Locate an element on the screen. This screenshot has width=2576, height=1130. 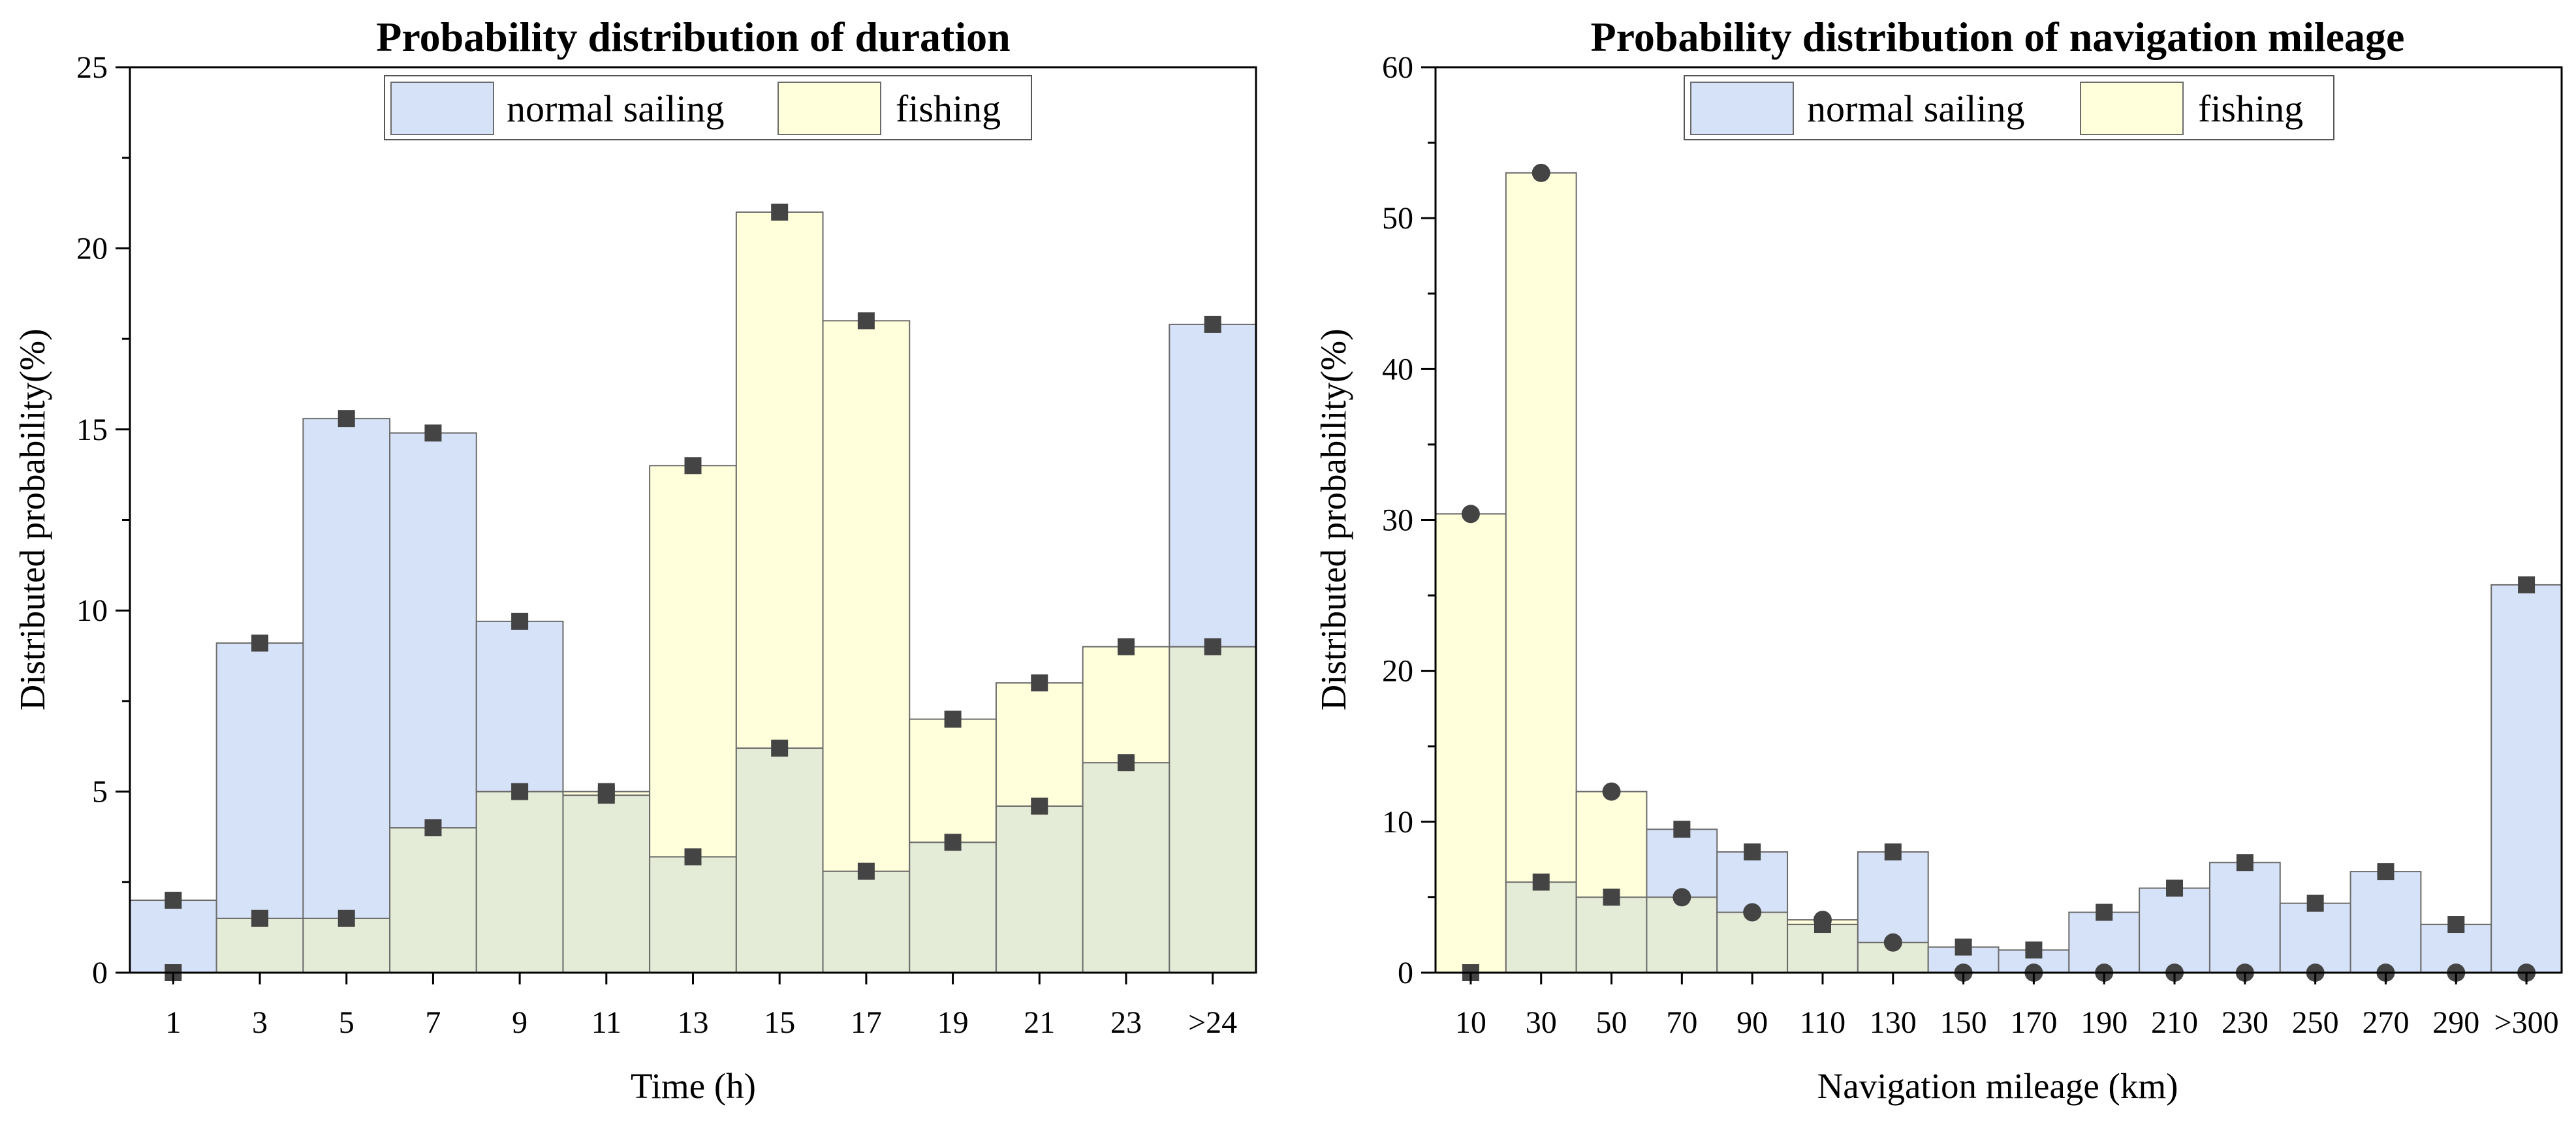
mileage-legend-label-normal-sailing: normal sailing is located at coordinates (1915, 108).